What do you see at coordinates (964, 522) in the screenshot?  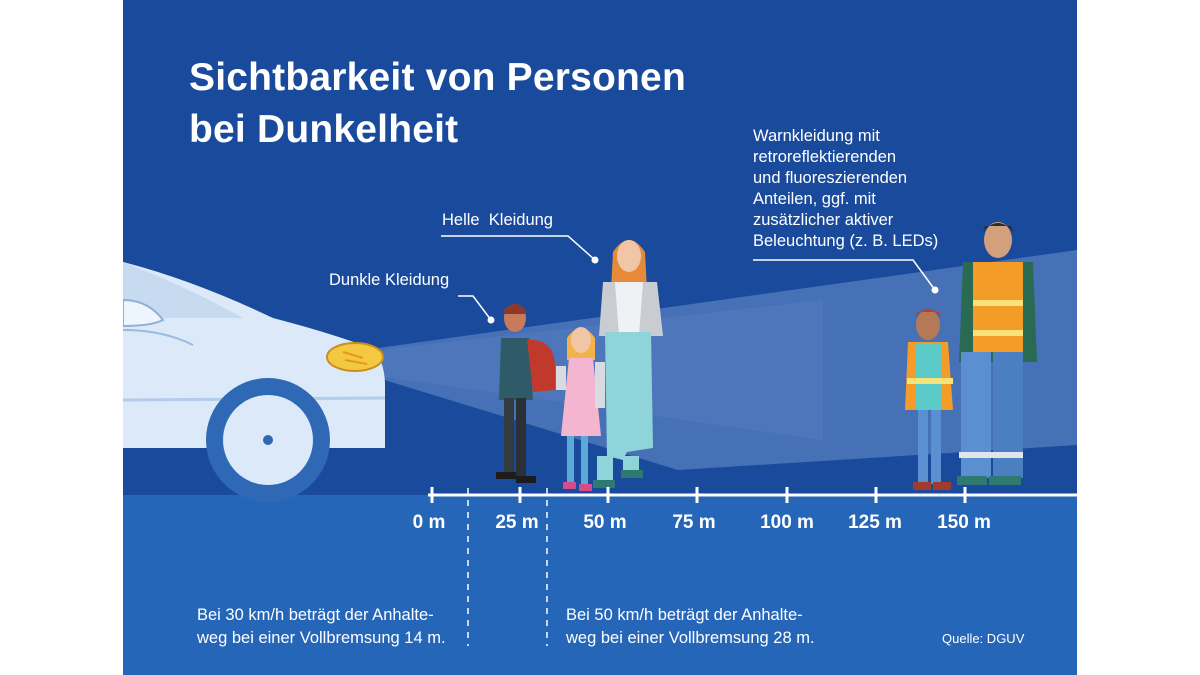 I see `tick-label: 150 m` at bounding box center [964, 522].